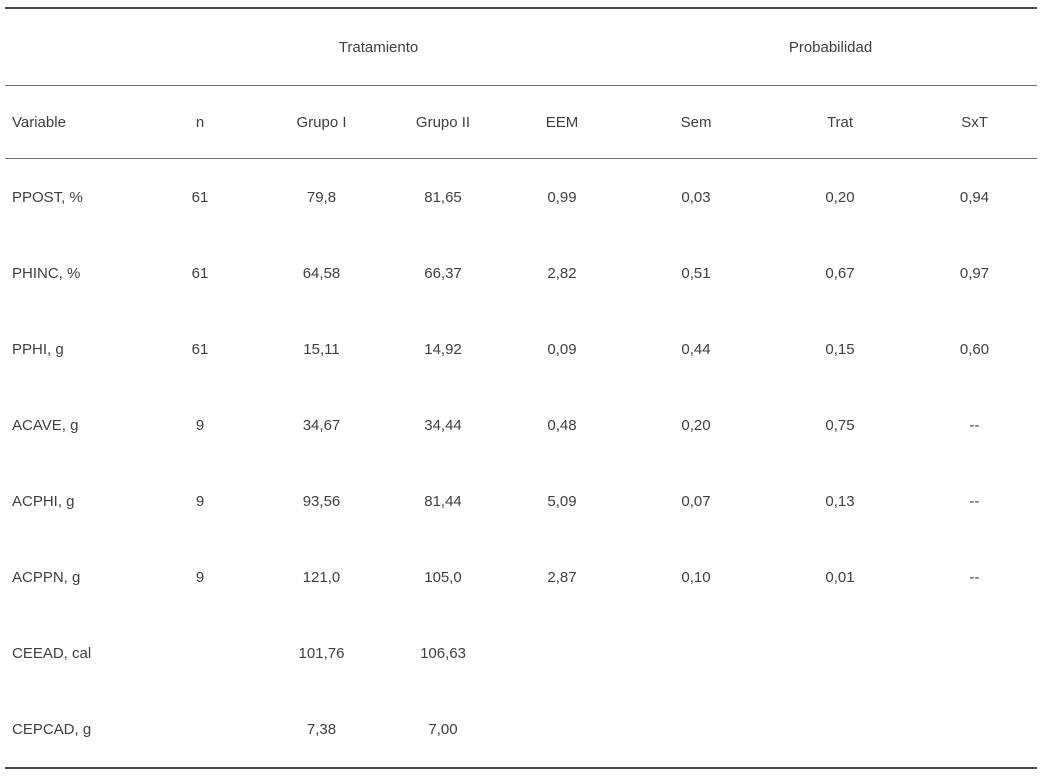 The image size is (1042, 778). What do you see at coordinates (562, 349) in the screenshot?
I see `cell-eem: 0,09` at bounding box center [562, 349].